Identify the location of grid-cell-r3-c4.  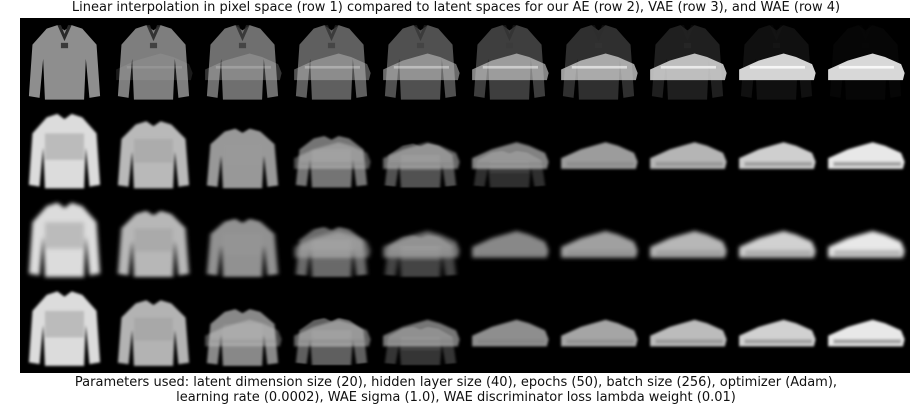
(332, 251).